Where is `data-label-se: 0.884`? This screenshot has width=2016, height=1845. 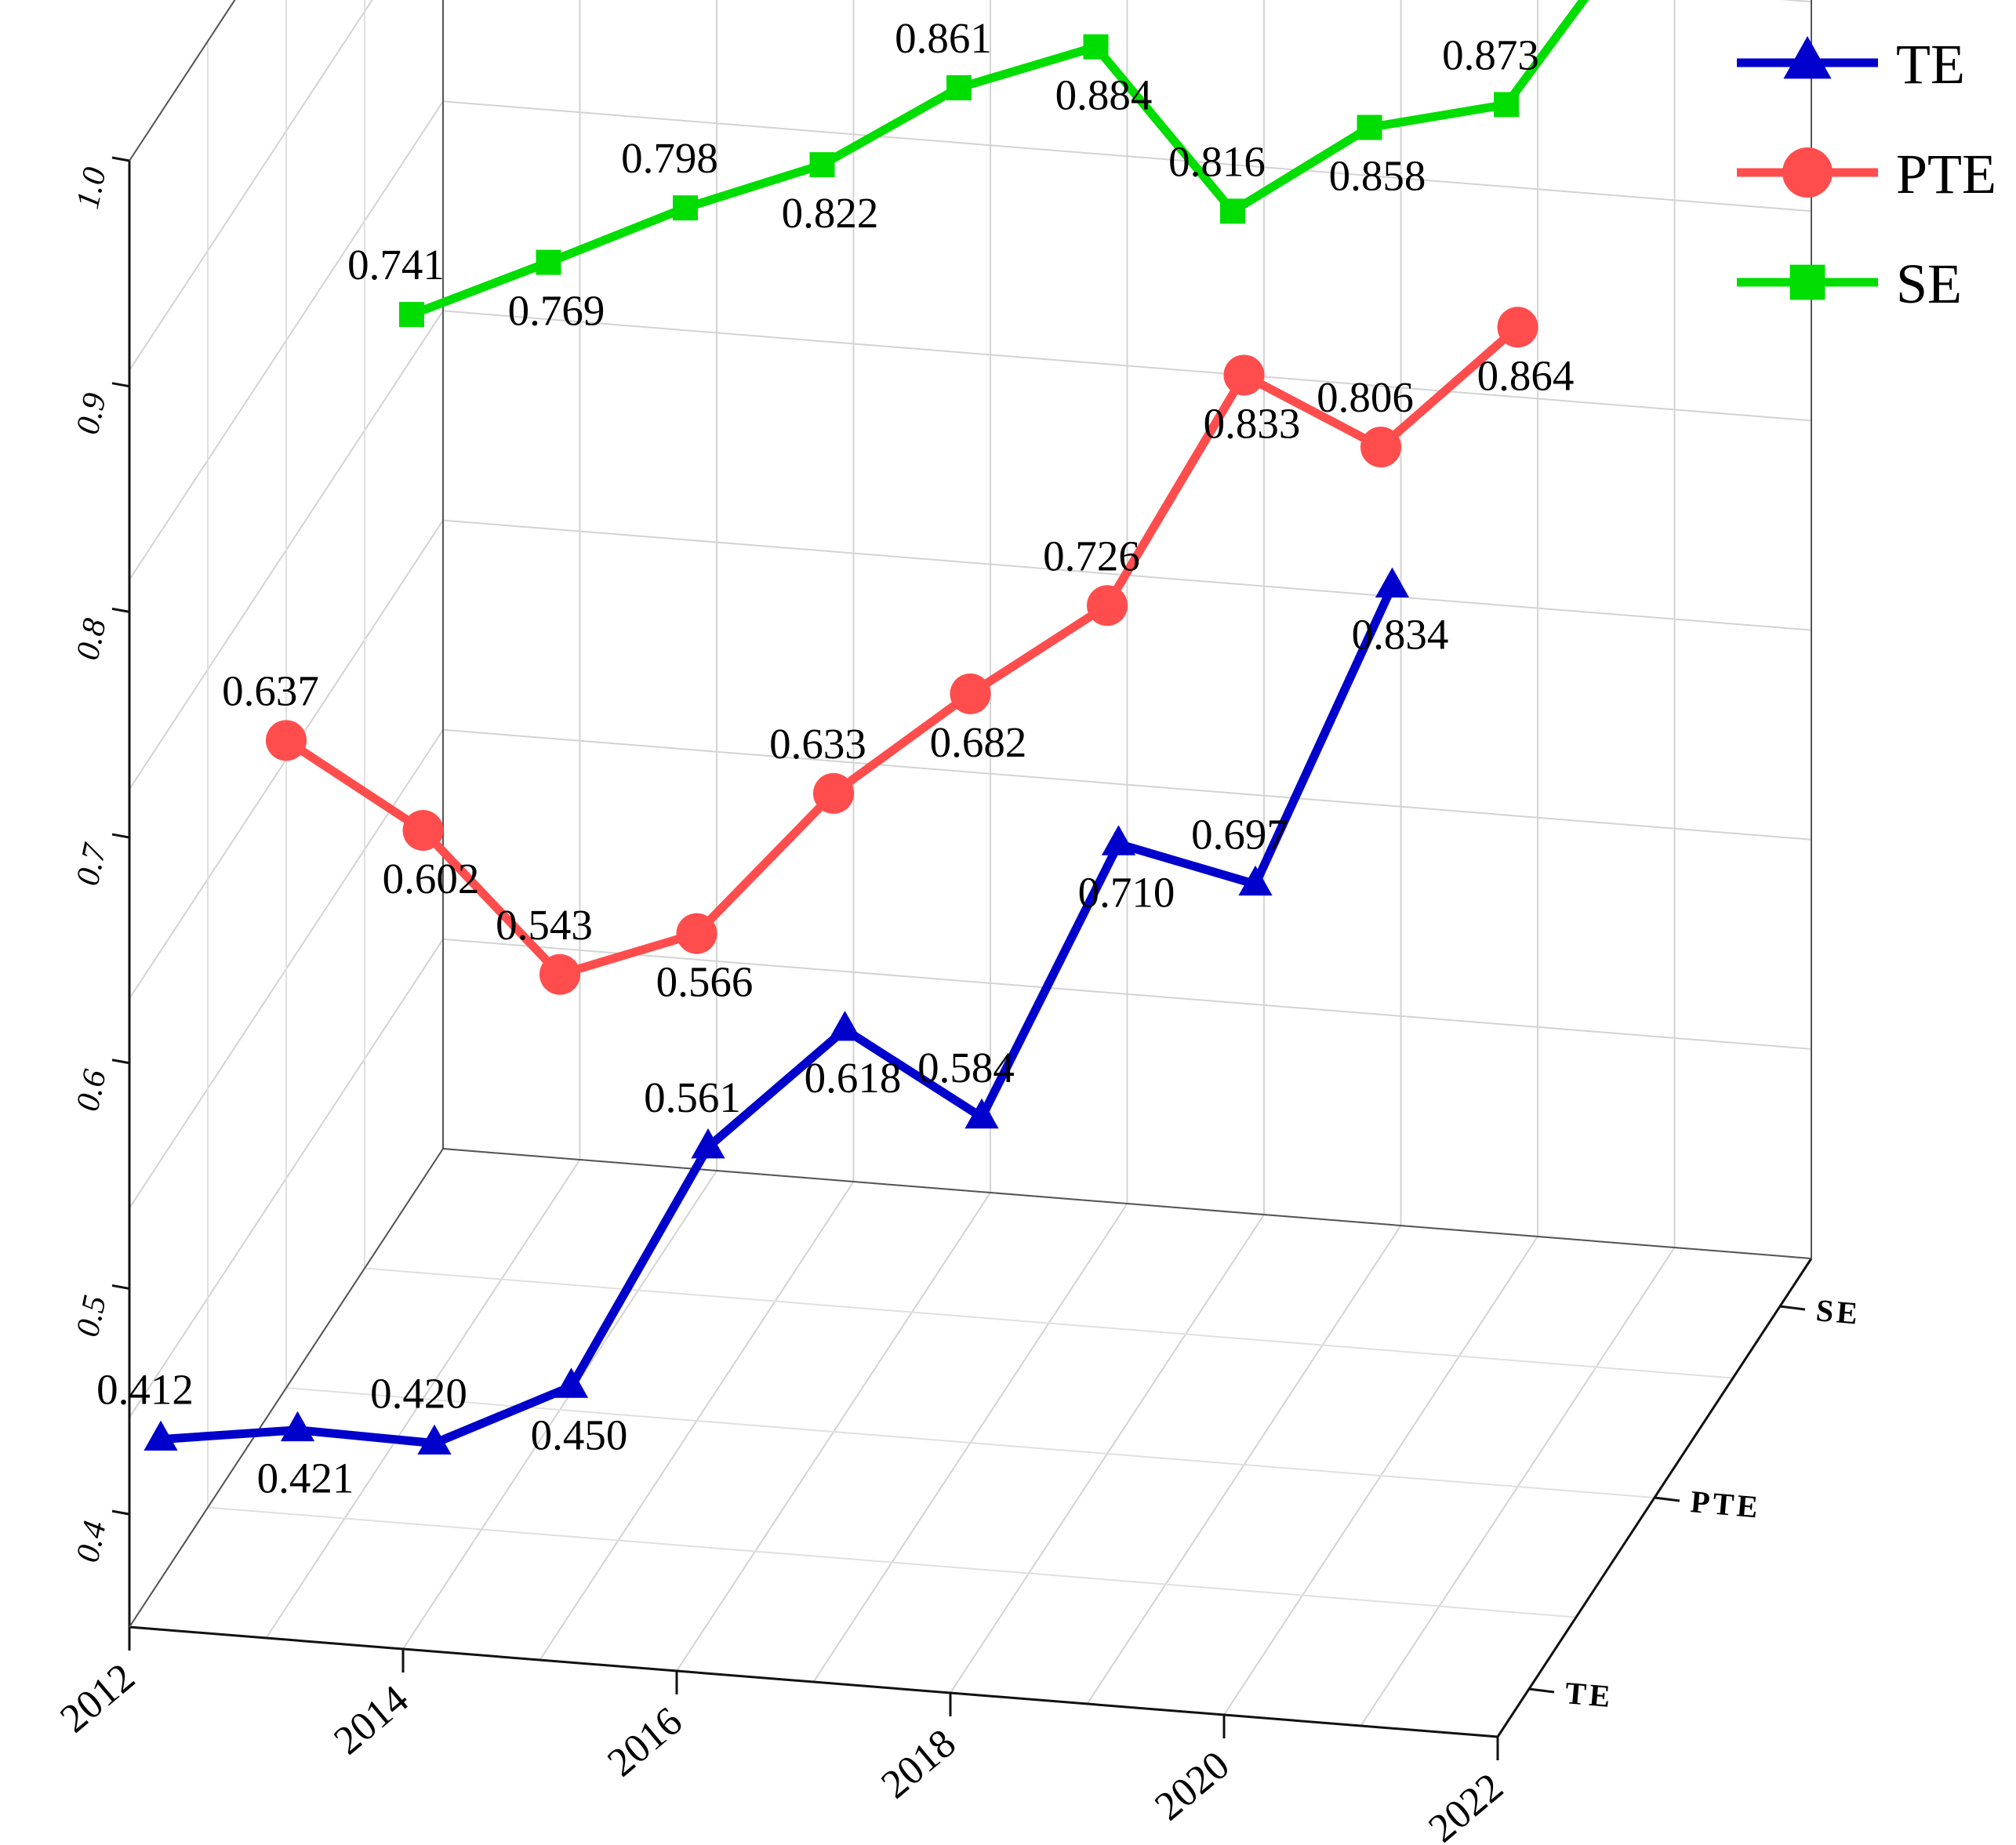 data-label-se: 0.884 is located at coordinates (1104, 95).